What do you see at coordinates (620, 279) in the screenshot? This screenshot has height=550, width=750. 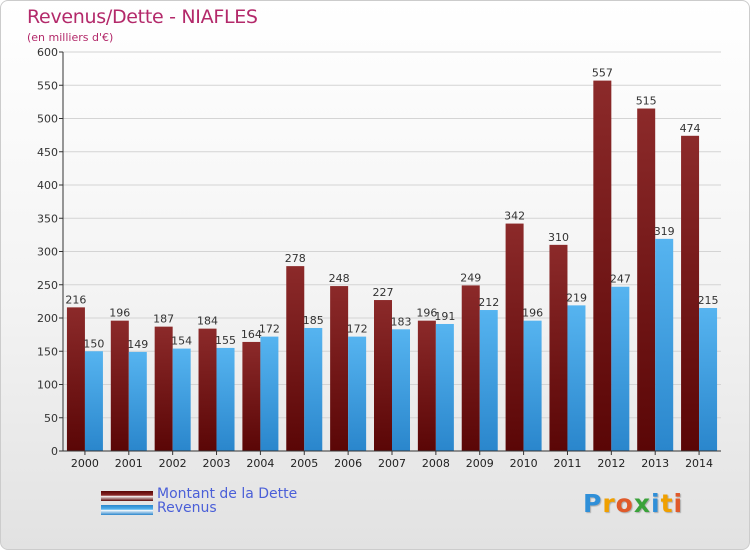 I see `data-label: 247` at bounding box center [620, 279].